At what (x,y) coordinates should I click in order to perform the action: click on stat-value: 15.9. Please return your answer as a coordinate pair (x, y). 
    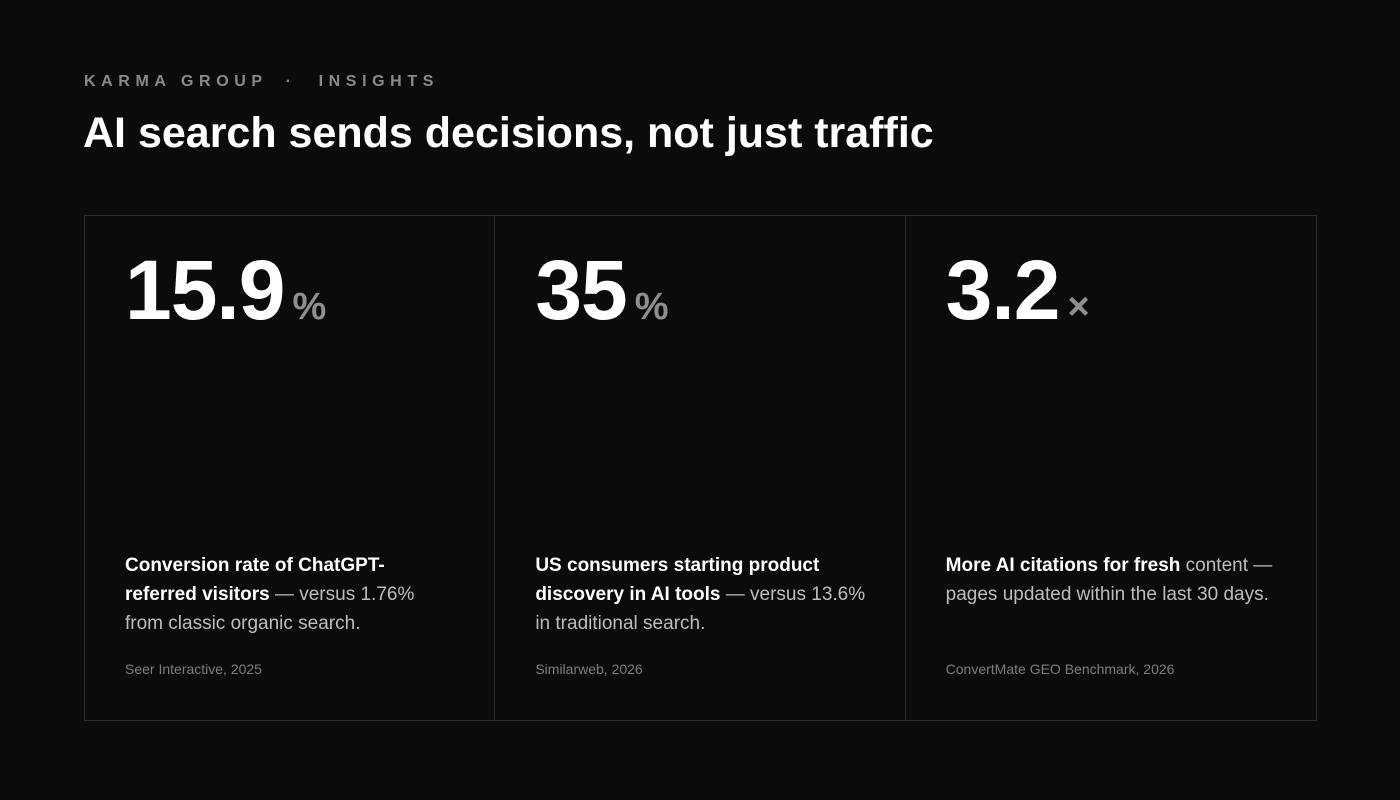
    Looking at the image, I should click on (205, 290).